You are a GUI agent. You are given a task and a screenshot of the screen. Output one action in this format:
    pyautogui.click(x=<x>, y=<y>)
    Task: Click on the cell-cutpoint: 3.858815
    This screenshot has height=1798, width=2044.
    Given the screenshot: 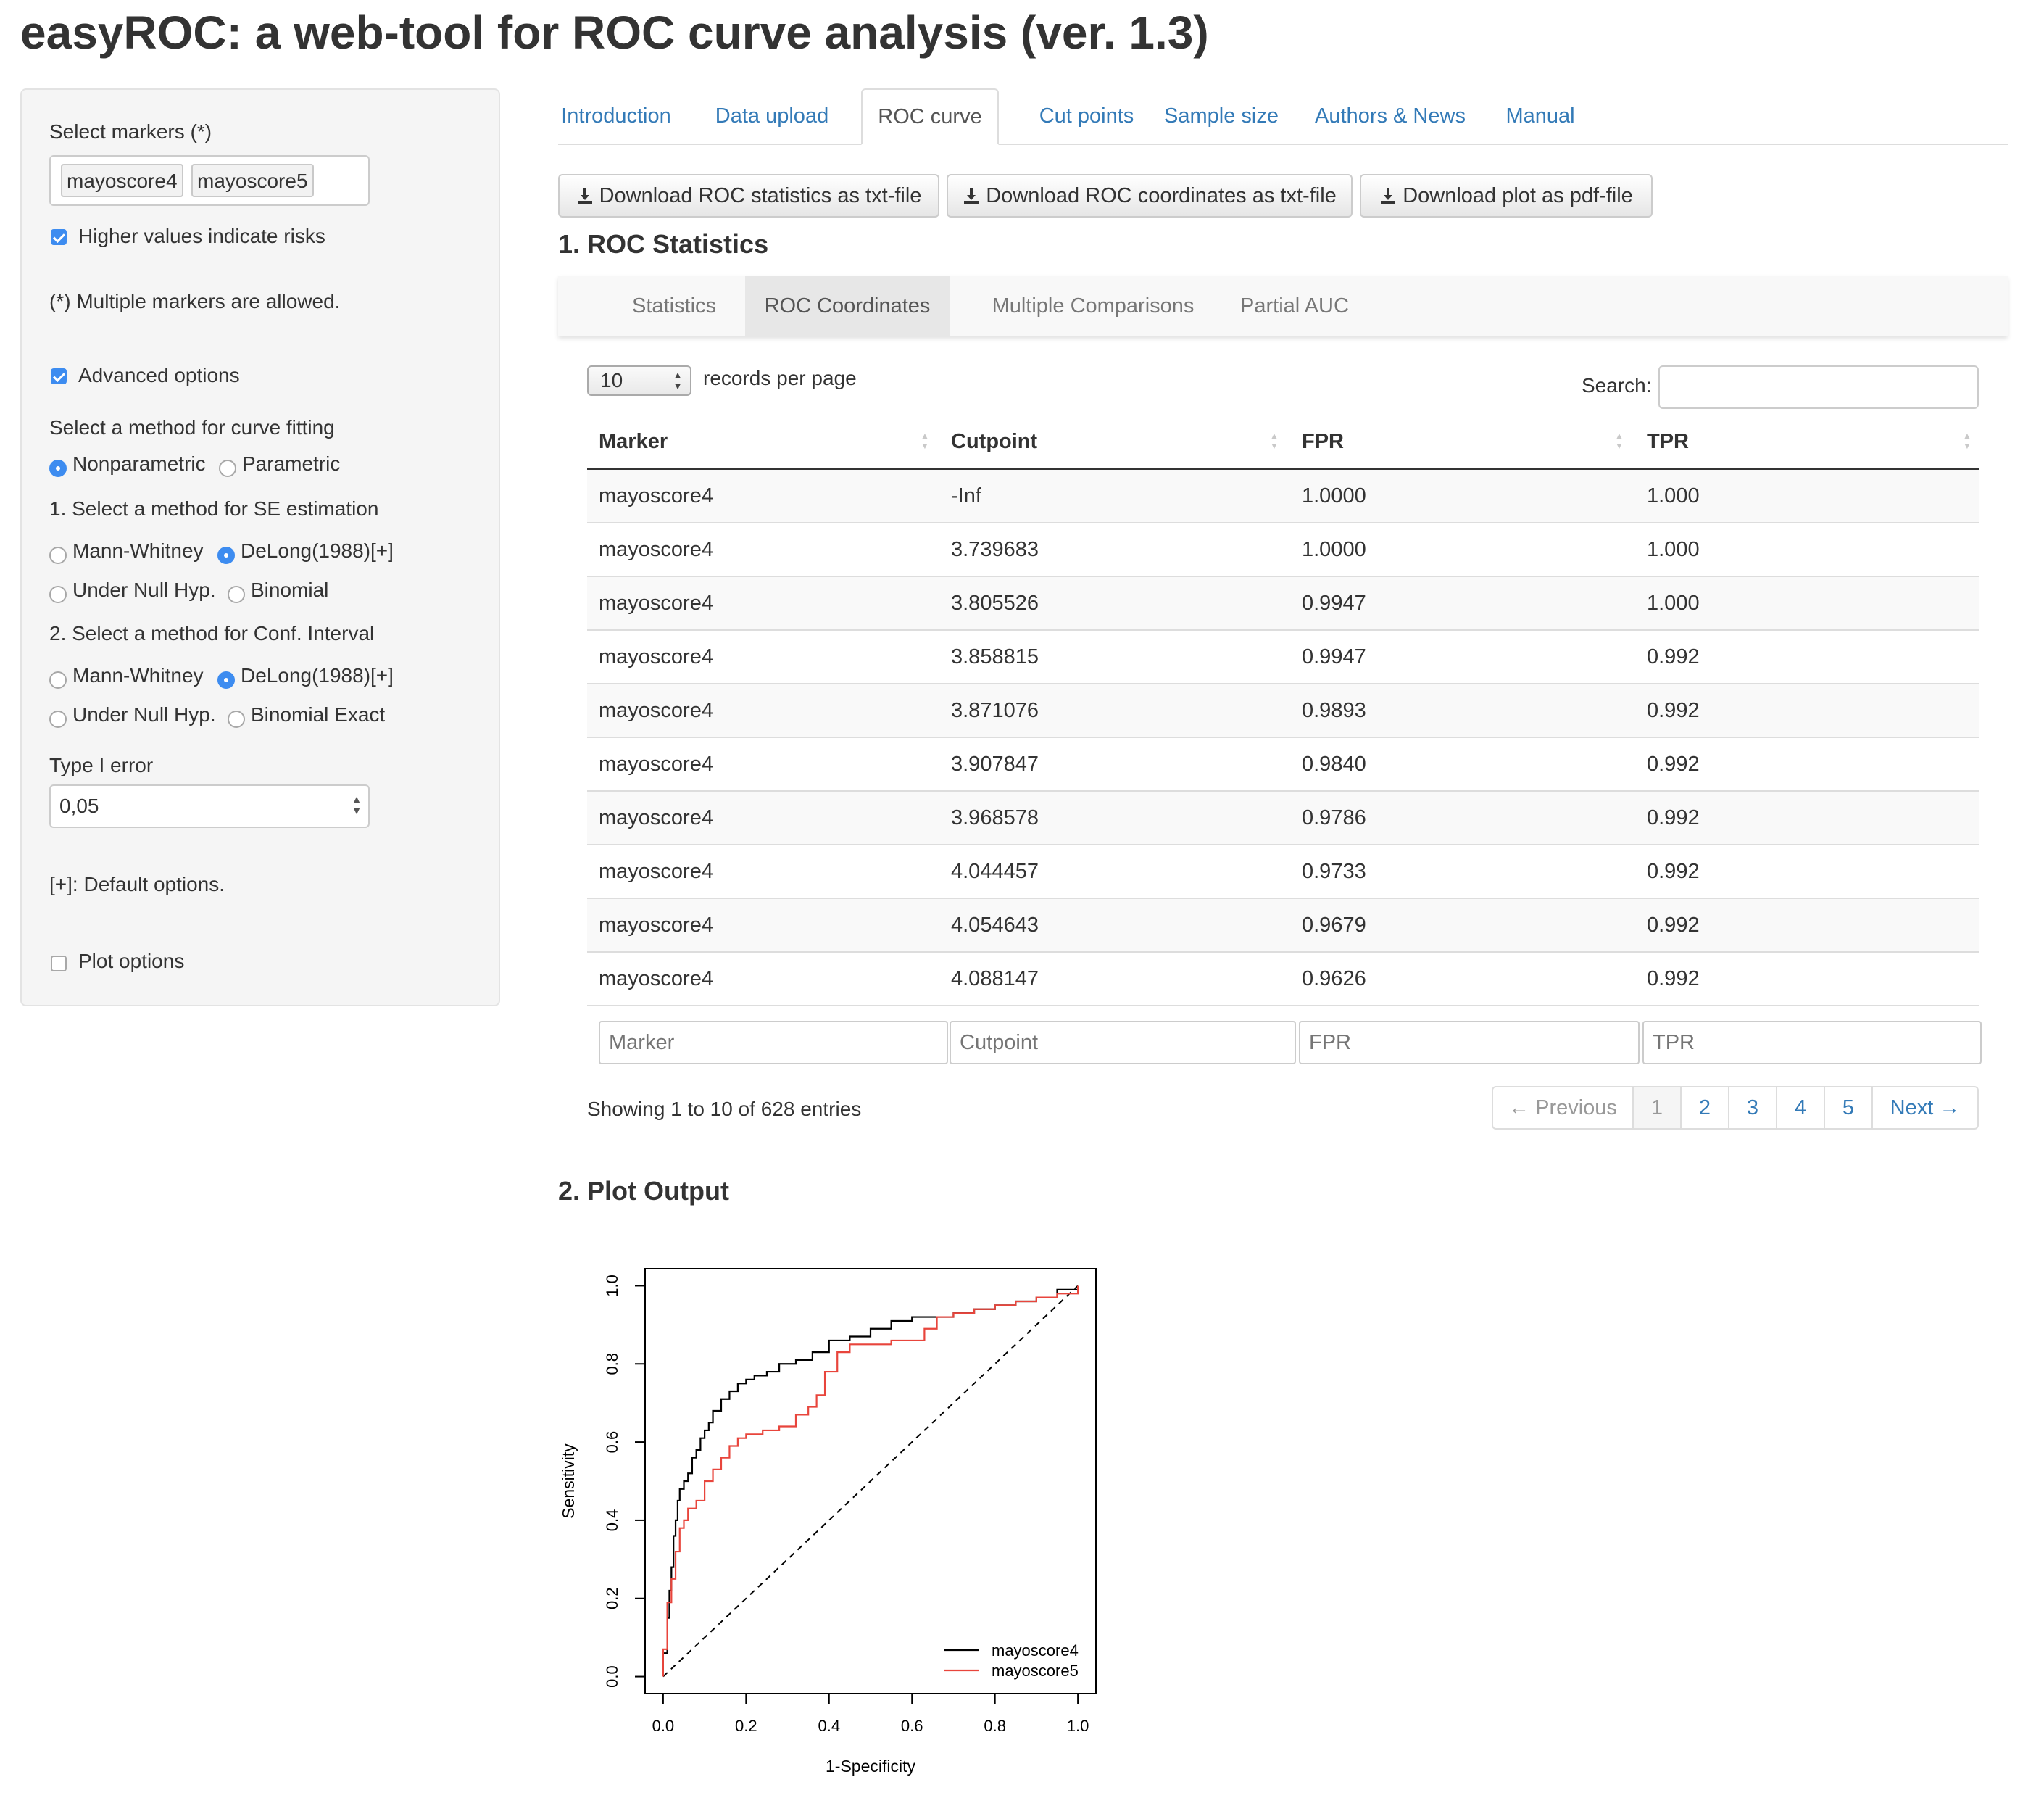 What is the action you would take?
    pyautogui.click(x=995, y=656)
    